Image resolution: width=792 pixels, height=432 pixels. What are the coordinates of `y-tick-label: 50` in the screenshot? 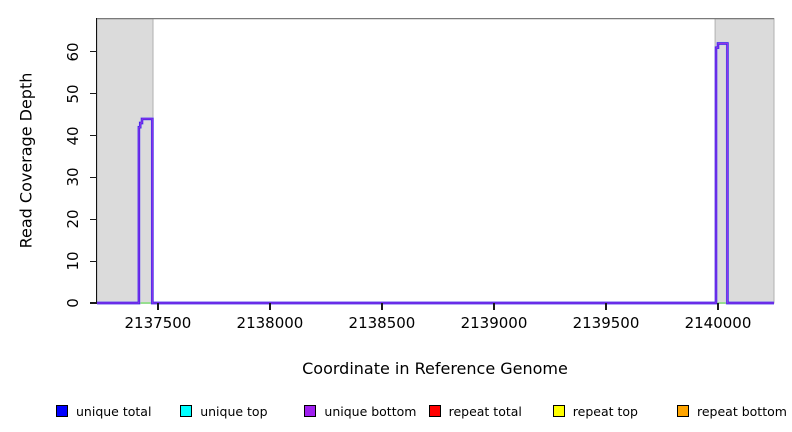 It's located at (73, 94).